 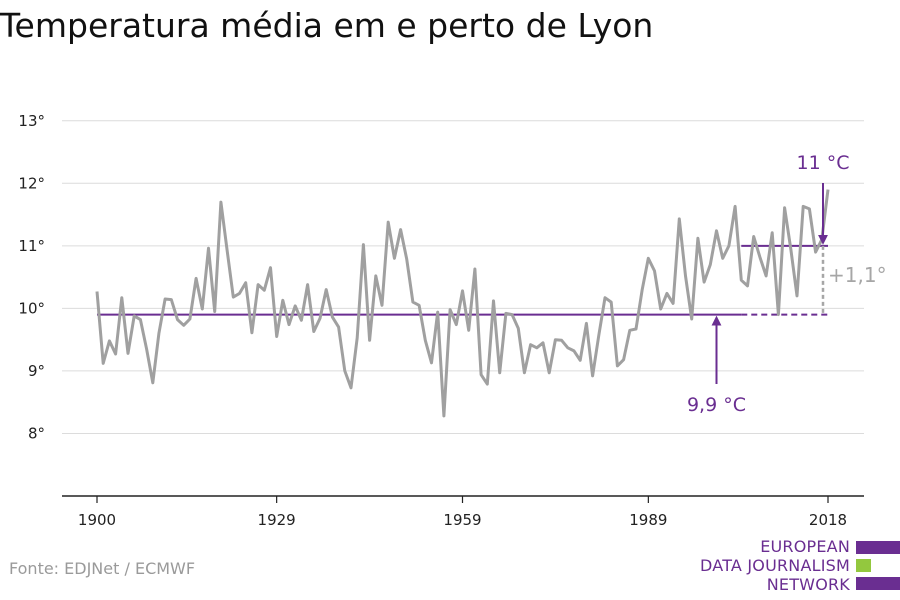 What do you see at coordinates (775, 565) in the screenshot?
I see `logo-line-2: DATA JOURNALISM` at bounding box center [775, 565].